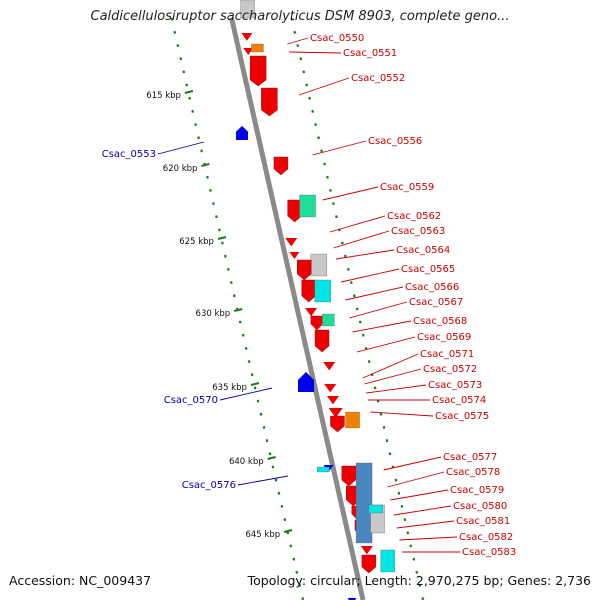 The width and height of the screenshot is (600, 600). Describe the element at coordinates (370, 53) in the screenshot. I see `gene-label: Csac_0551` at that location.